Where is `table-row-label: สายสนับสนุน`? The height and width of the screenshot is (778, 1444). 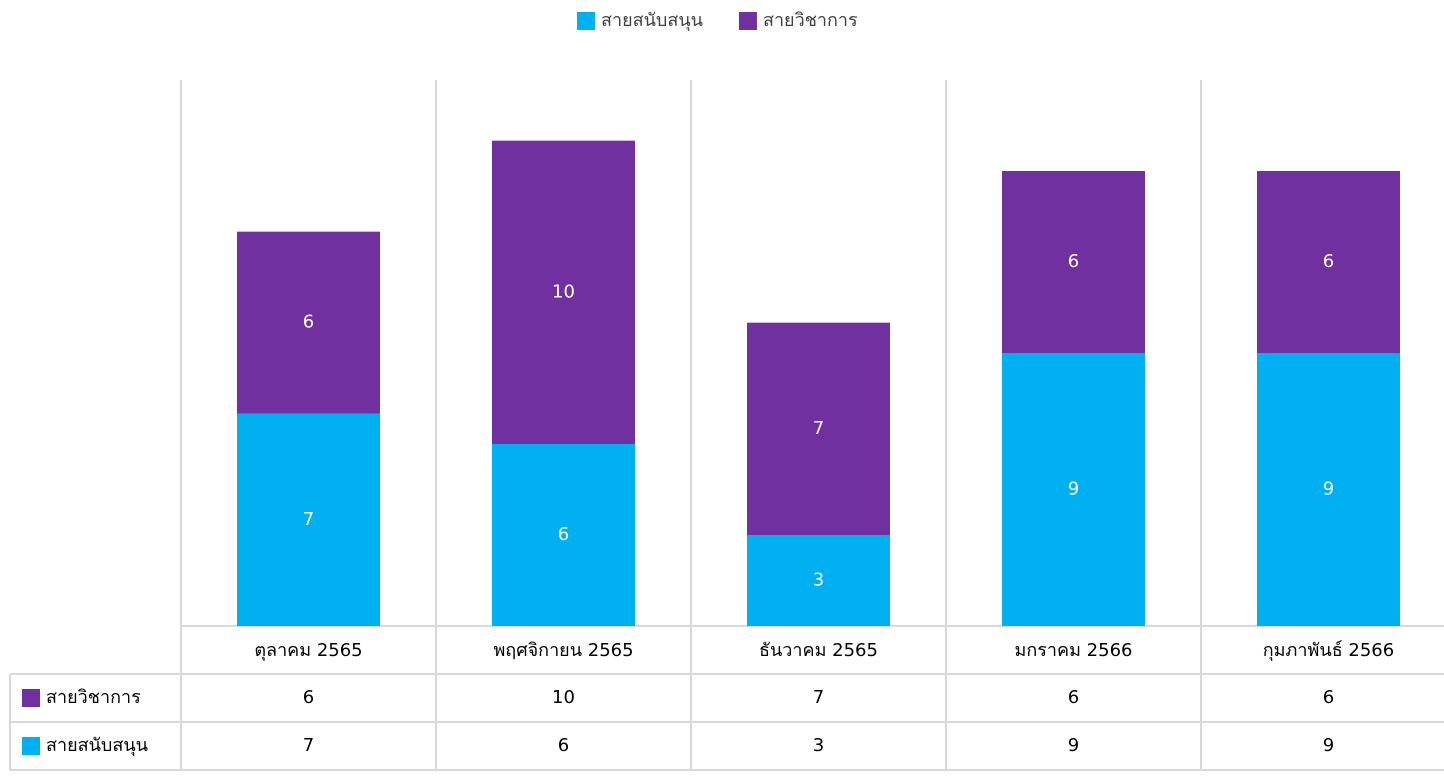
table-row-label: สายสนับสนุน is located at coordinates (97, 745).